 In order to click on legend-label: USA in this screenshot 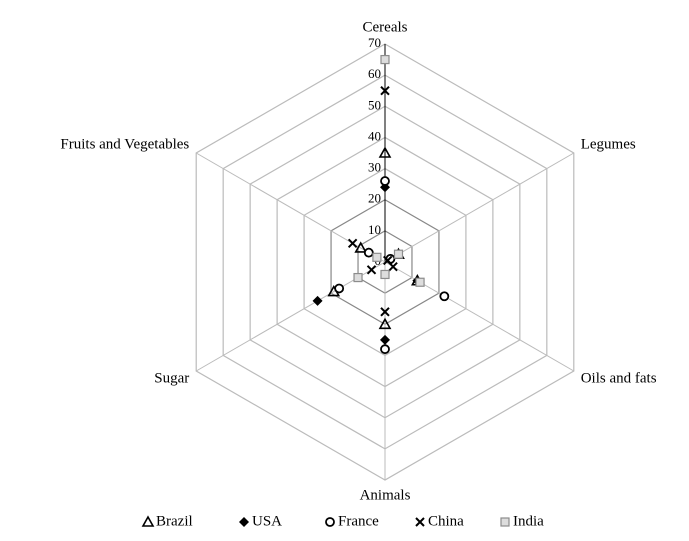, I will do `click(267, 521)`.